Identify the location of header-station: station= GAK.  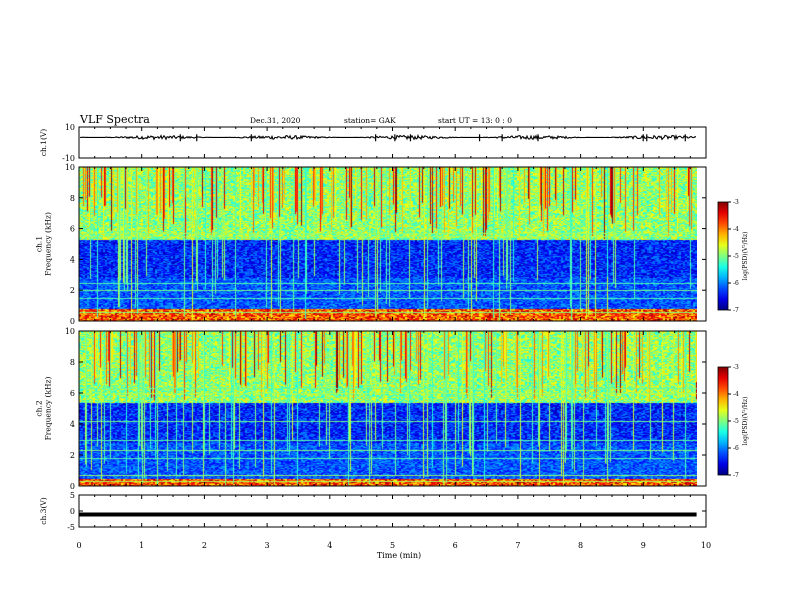
(370, 120).